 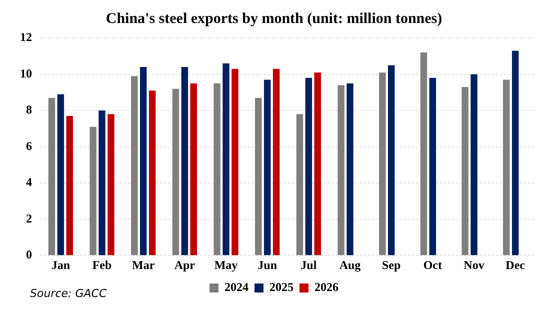 What do you see at coordinates (274, 18) in the screenshot?
I see `chart-title: China's steel exports by month (unit: million tonnes)` at bounding box center [274, 18].